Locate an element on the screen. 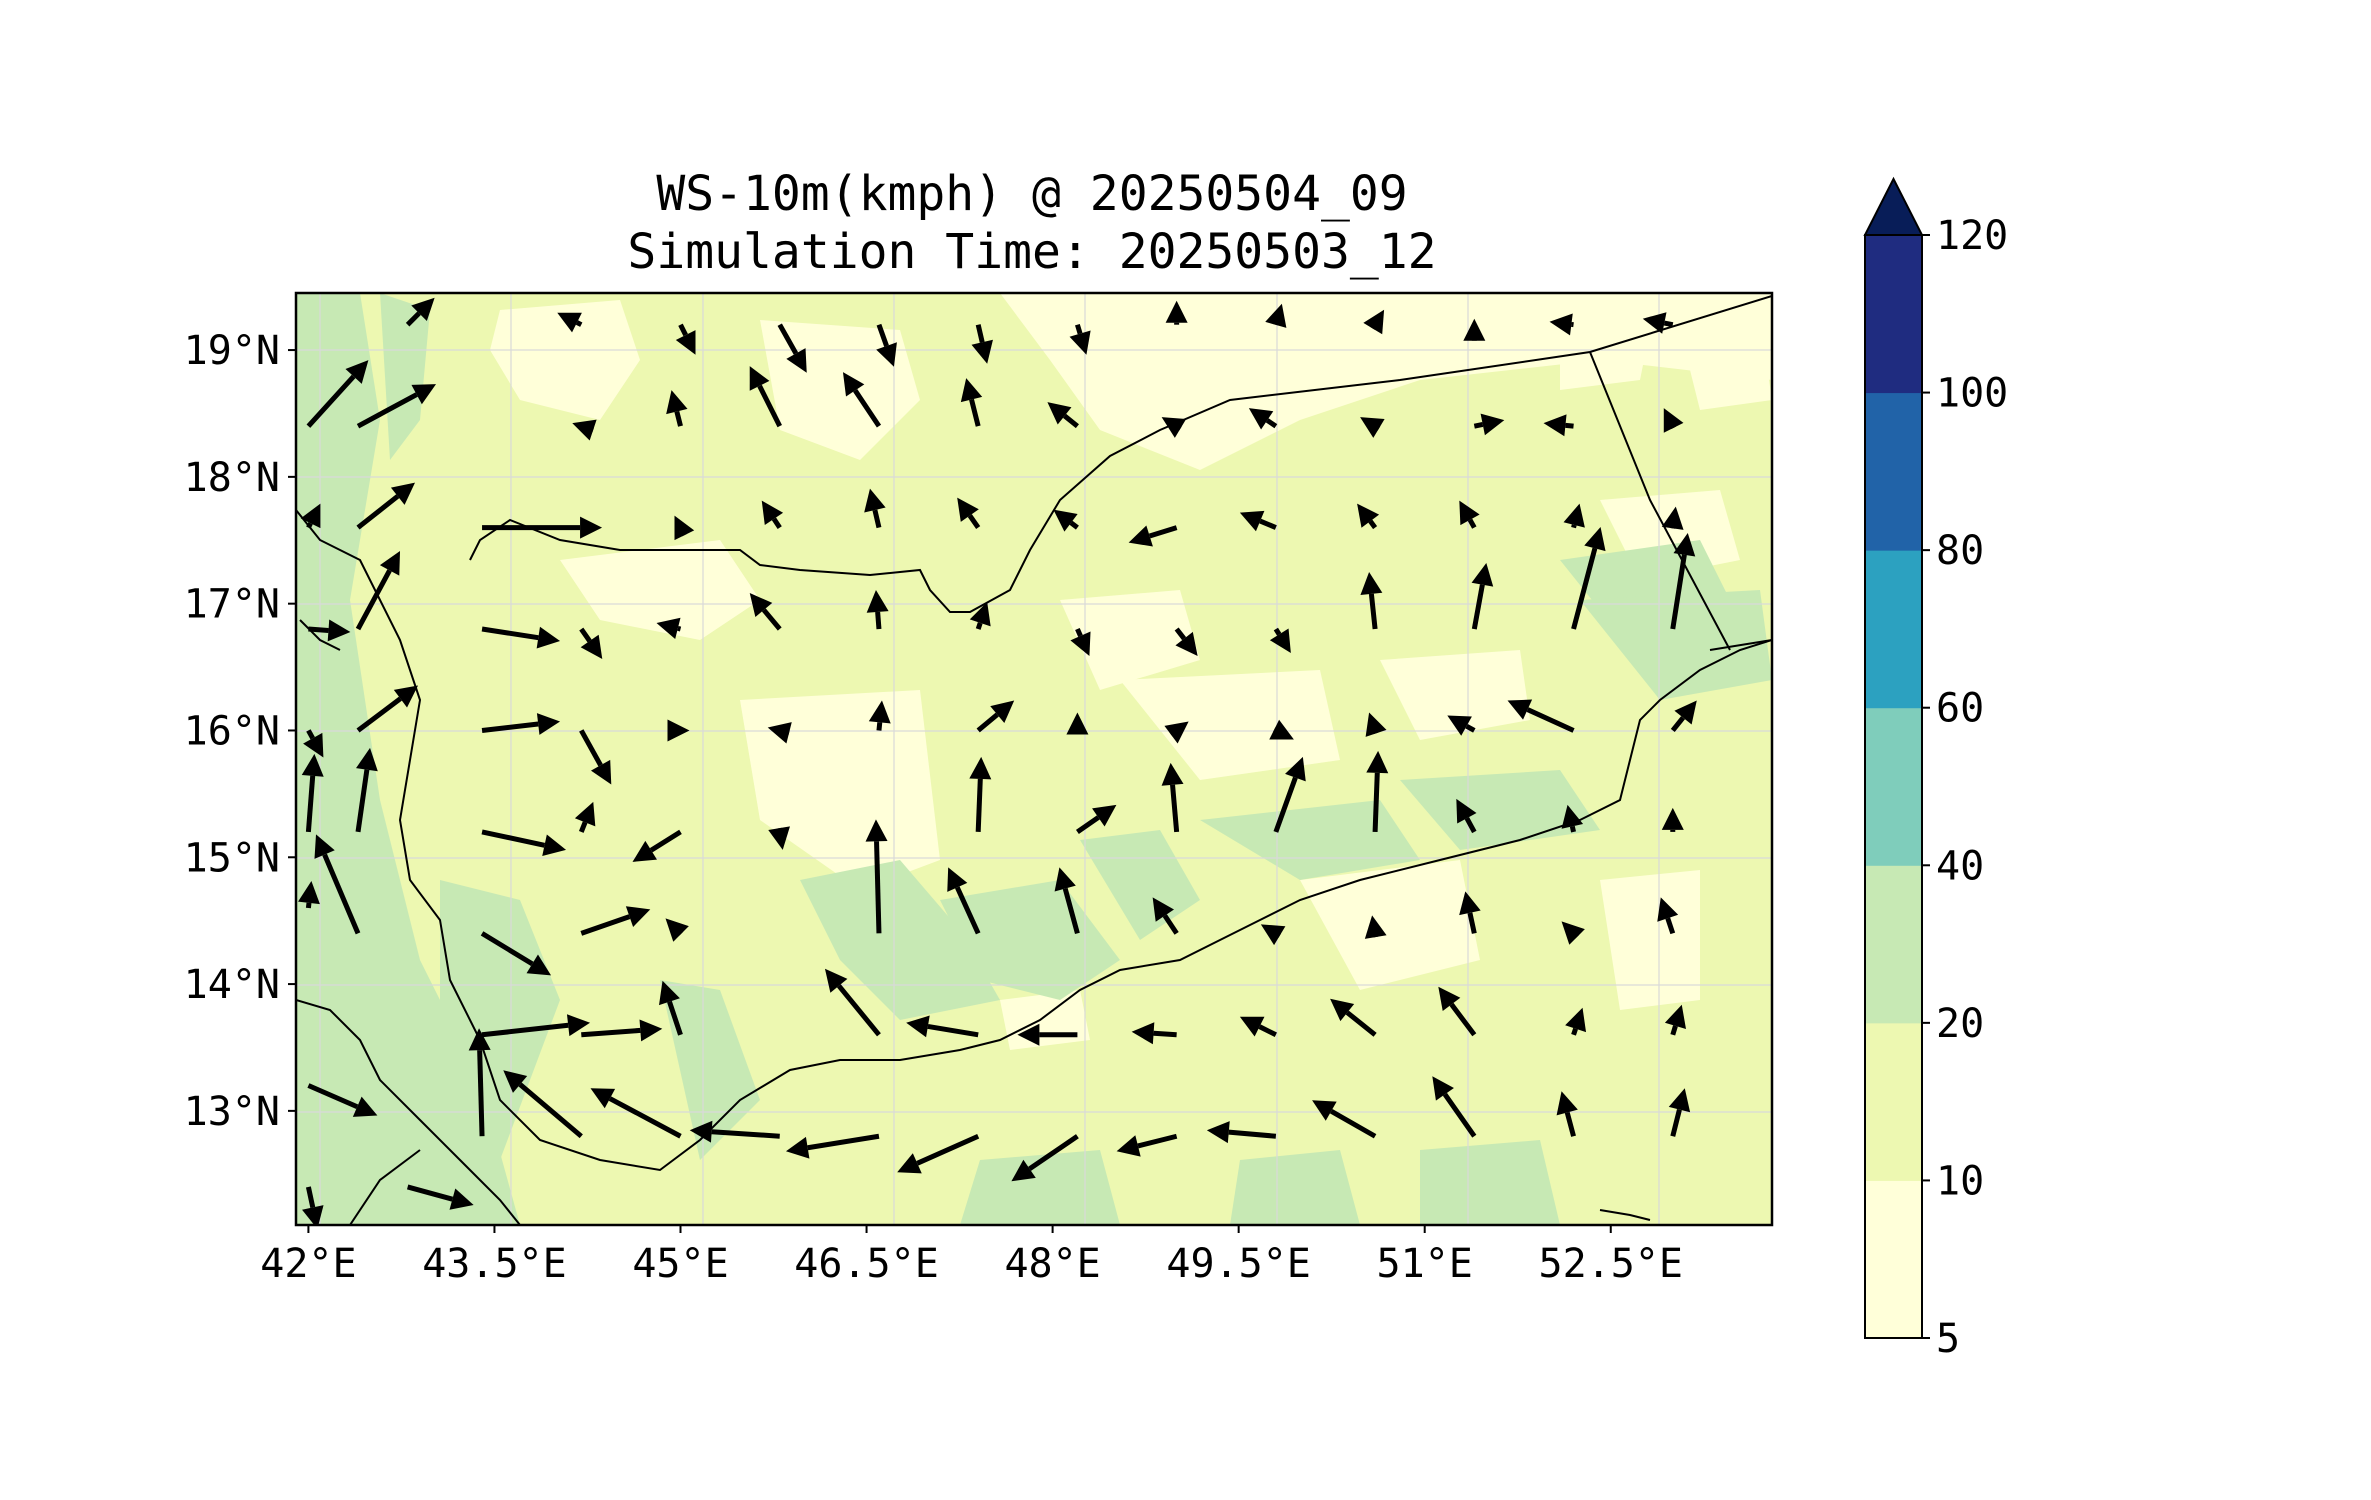 The width and height of the screenshot is (2371, 1500). colorbar-frame is located at coordinates (1893, 786).